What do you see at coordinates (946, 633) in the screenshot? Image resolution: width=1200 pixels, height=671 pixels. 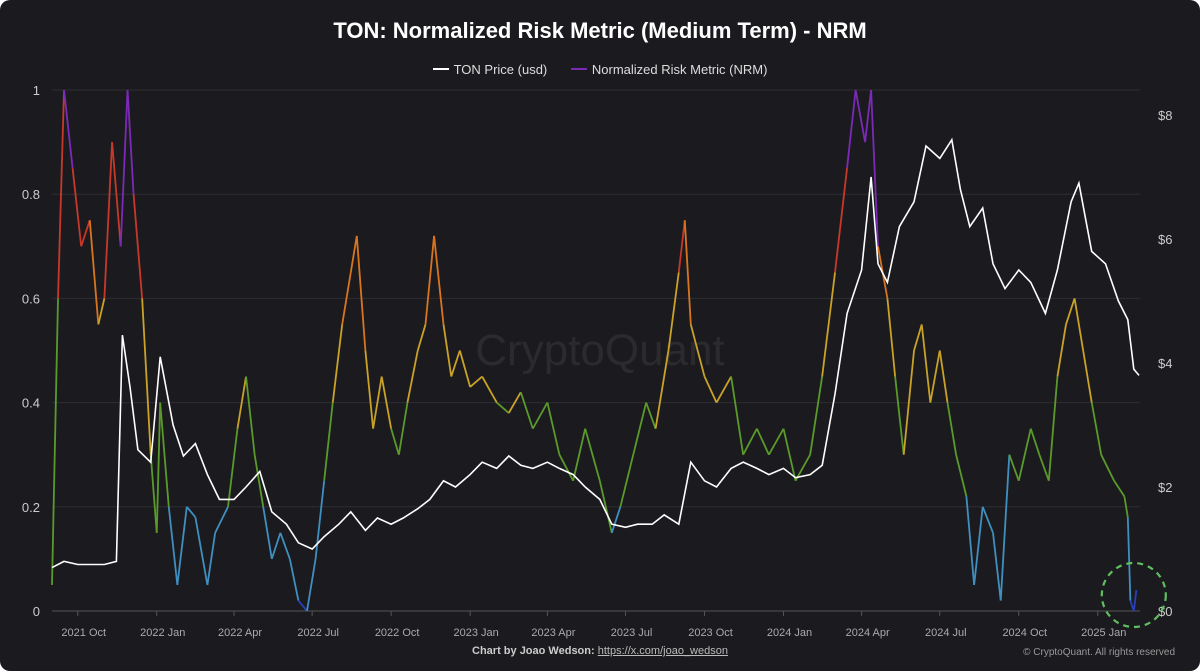 I see `x-tick-label: 2024 Jul` at bounding box center [946, 633].